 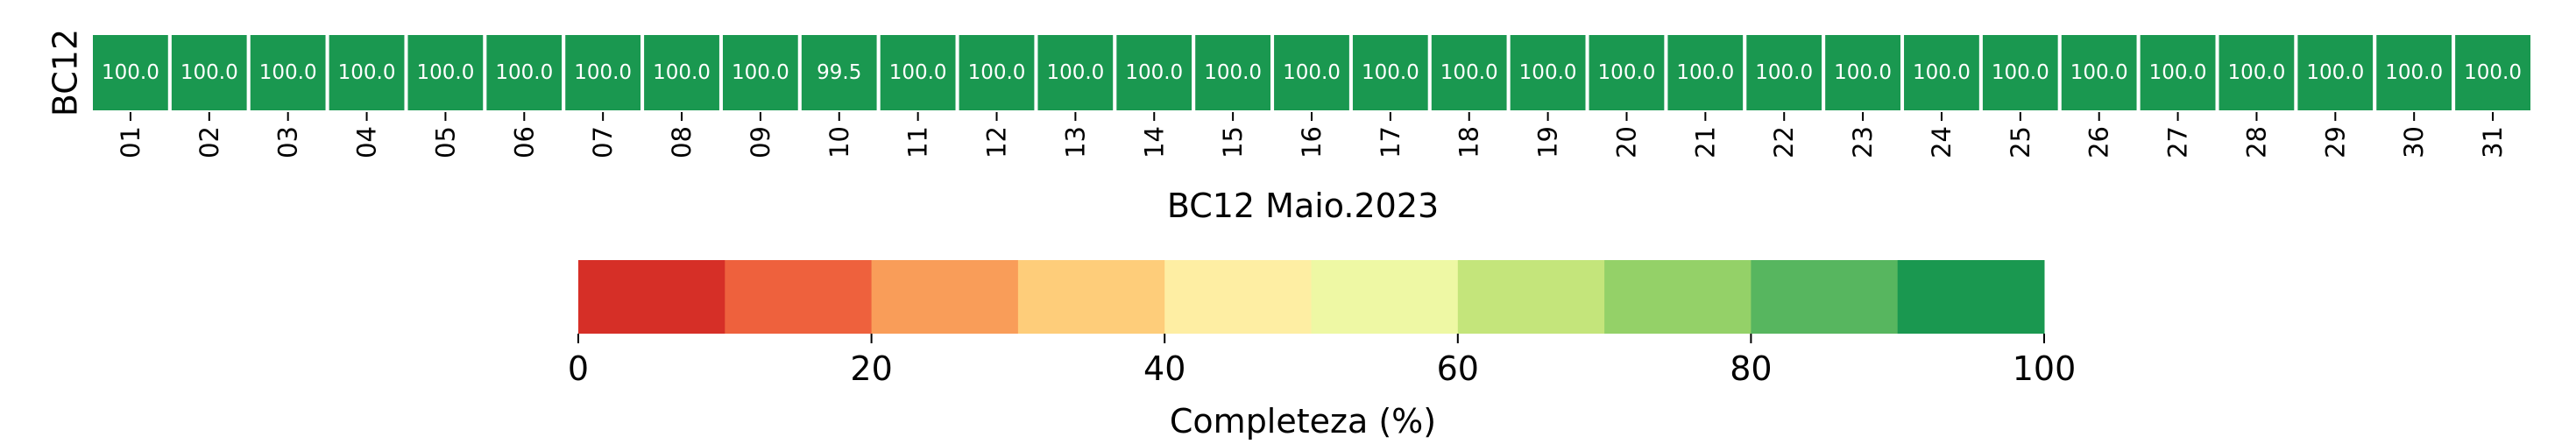 What do you see at coordinates (288, 142) in the screenshot?
I see `x-tick-label: 03` at bounding box center [288, 142].